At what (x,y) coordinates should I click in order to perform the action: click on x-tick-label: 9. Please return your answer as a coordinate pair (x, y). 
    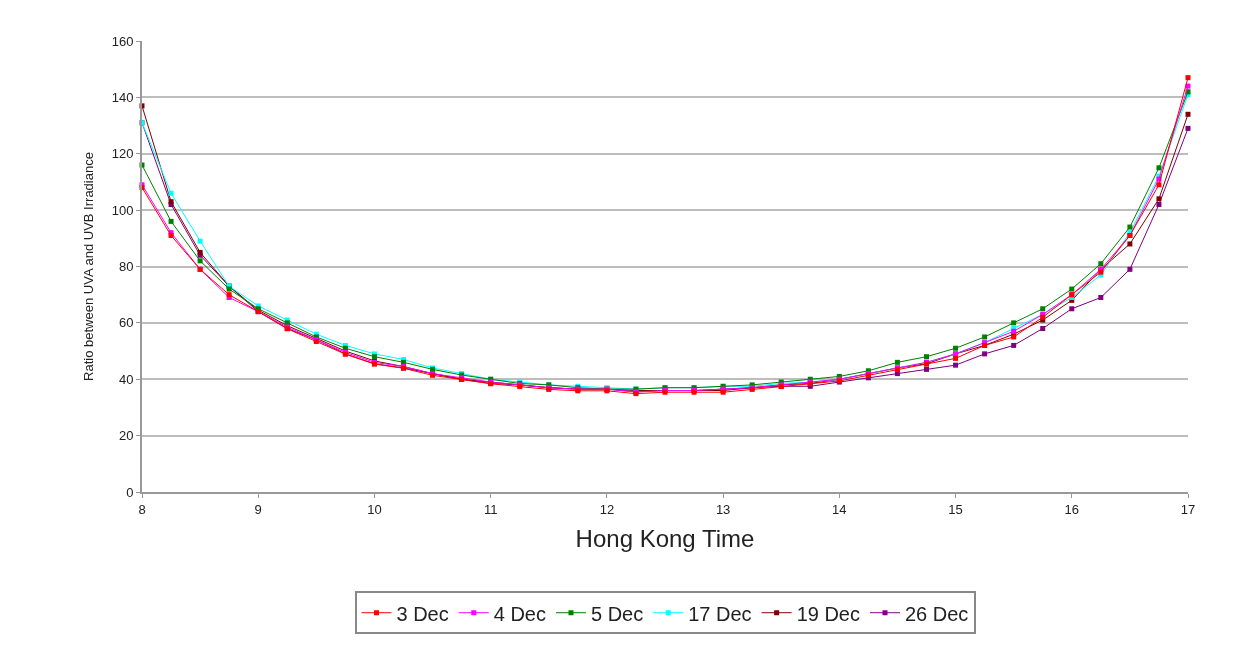
    Looking at the image, I should click on (258, 509).